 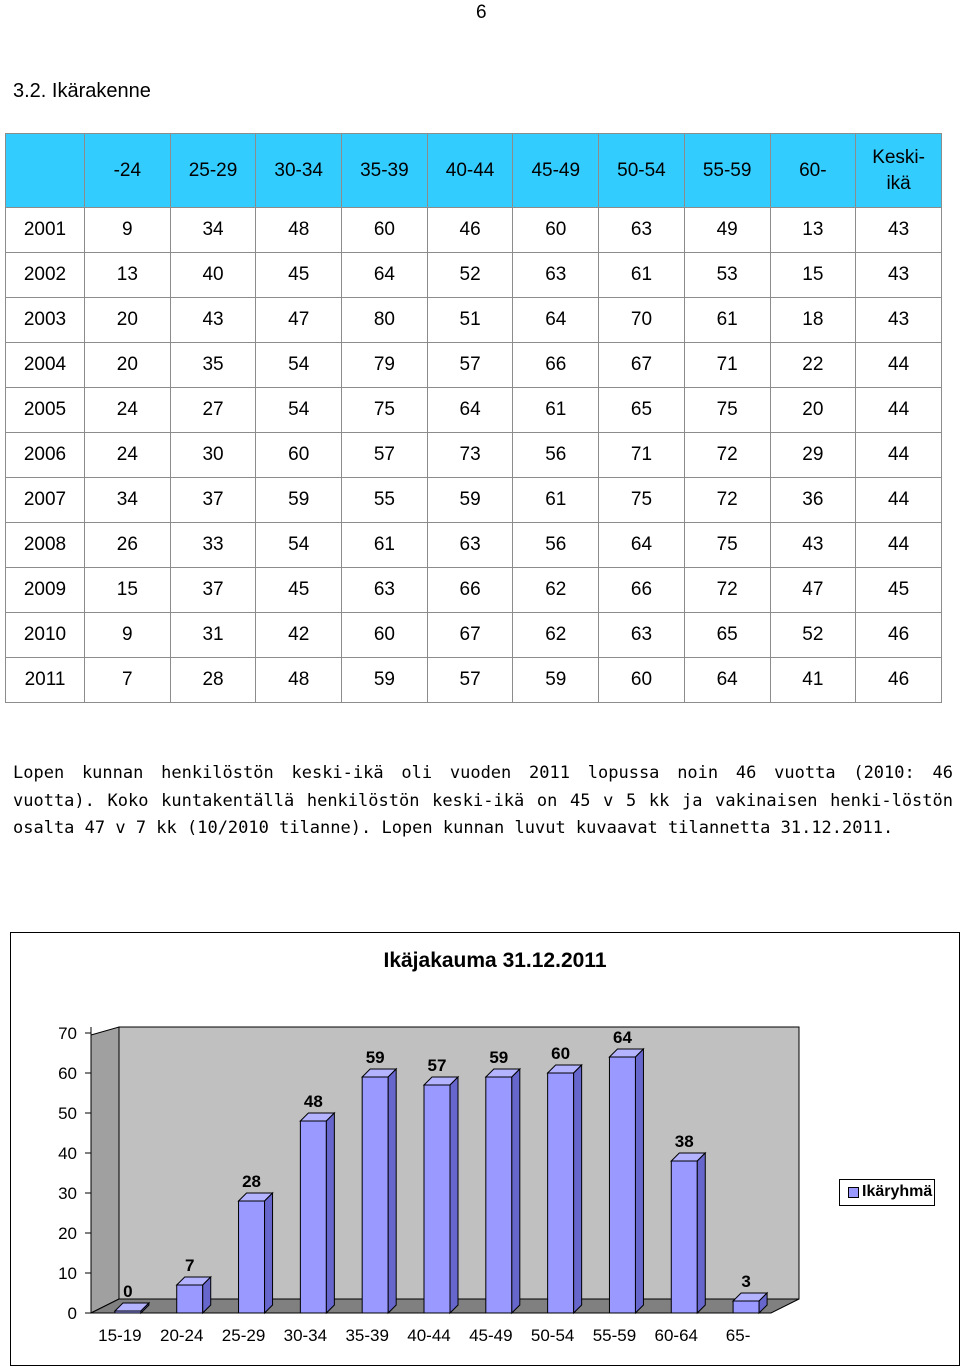 What do you see at coordinates (813, 230) in the screenshot?
I see `table-cell: 13` at bounding box center [813, 230].